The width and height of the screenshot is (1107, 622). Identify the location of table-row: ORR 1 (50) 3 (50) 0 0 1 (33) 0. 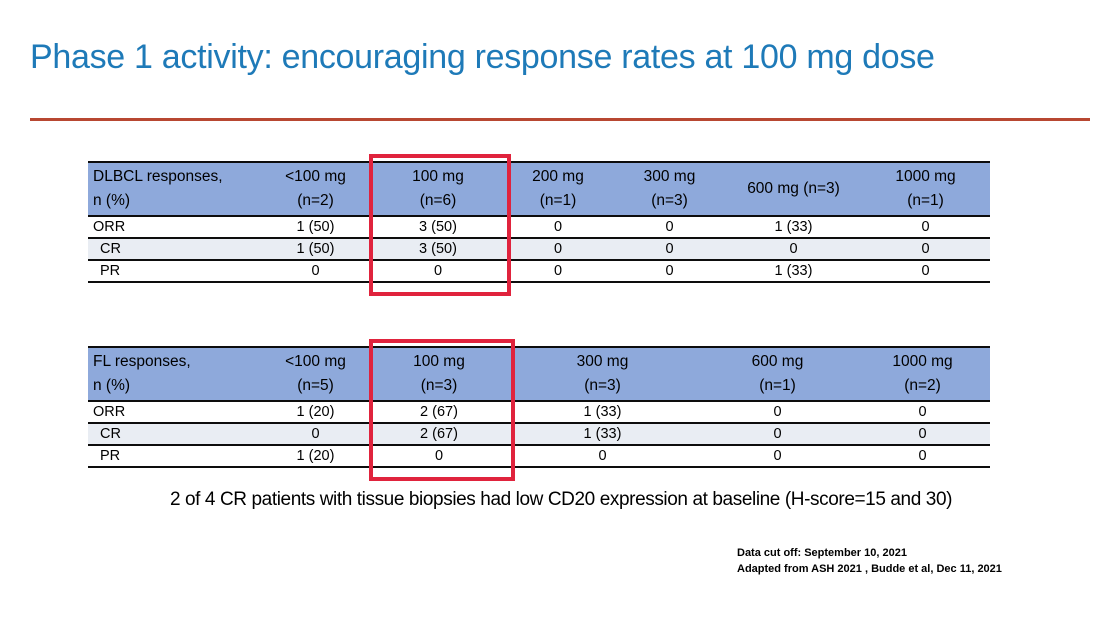
(539, 227).